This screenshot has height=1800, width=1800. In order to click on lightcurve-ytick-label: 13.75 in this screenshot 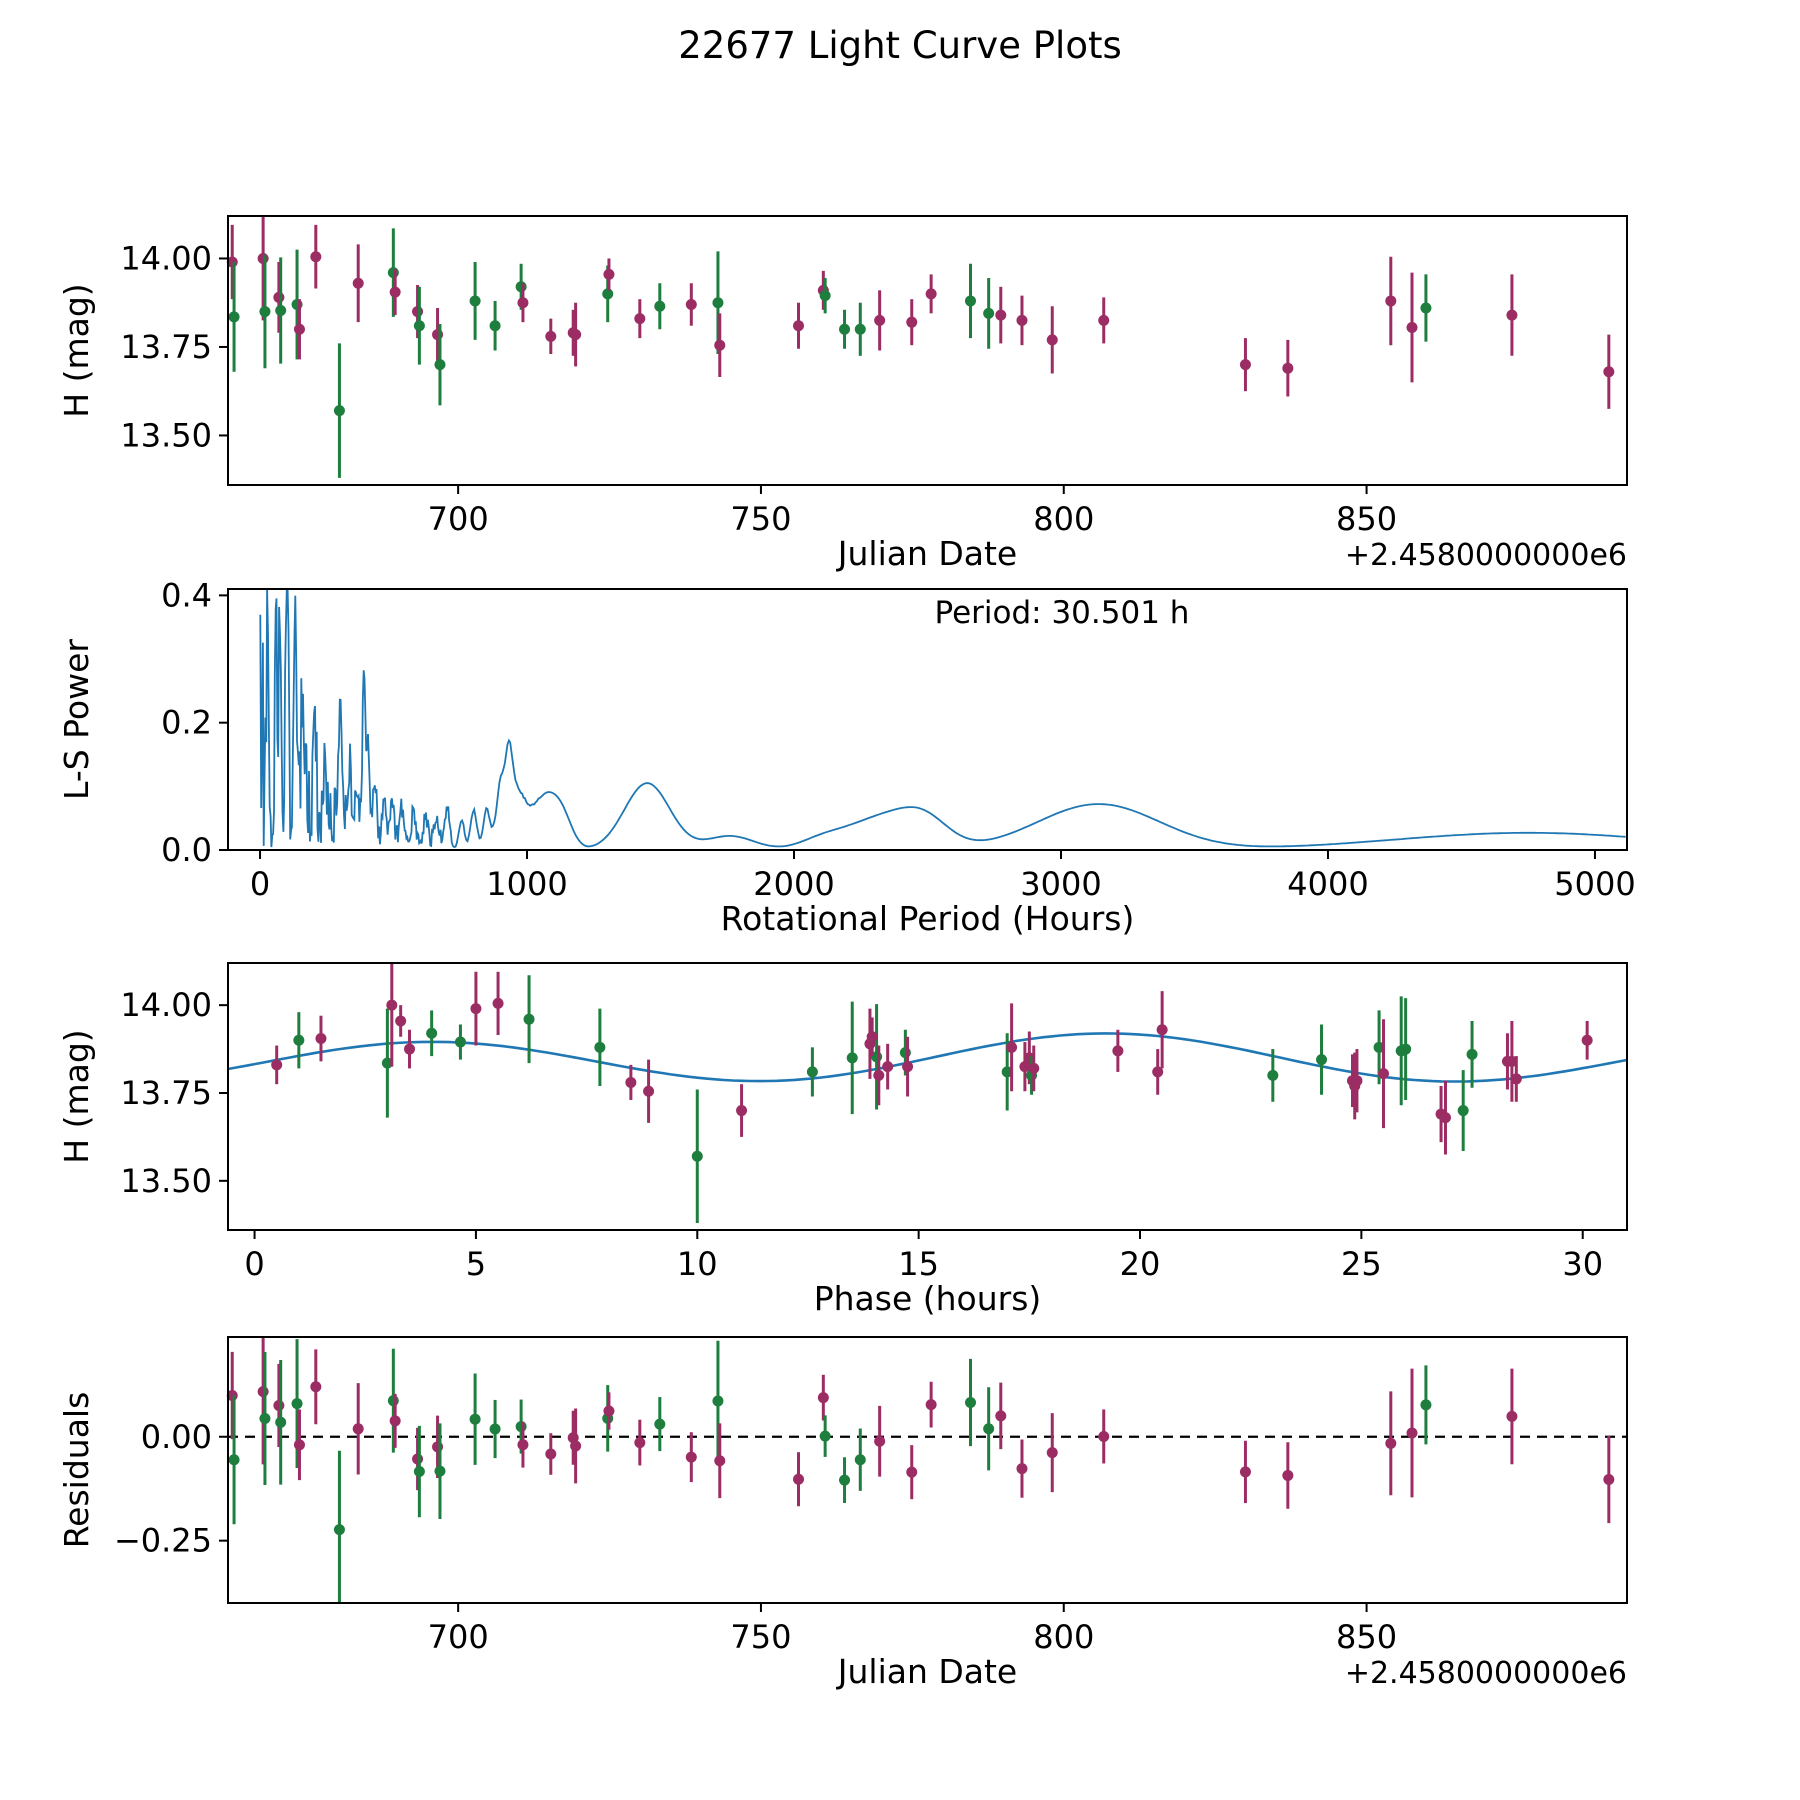, I will do `click(166, 347)`.